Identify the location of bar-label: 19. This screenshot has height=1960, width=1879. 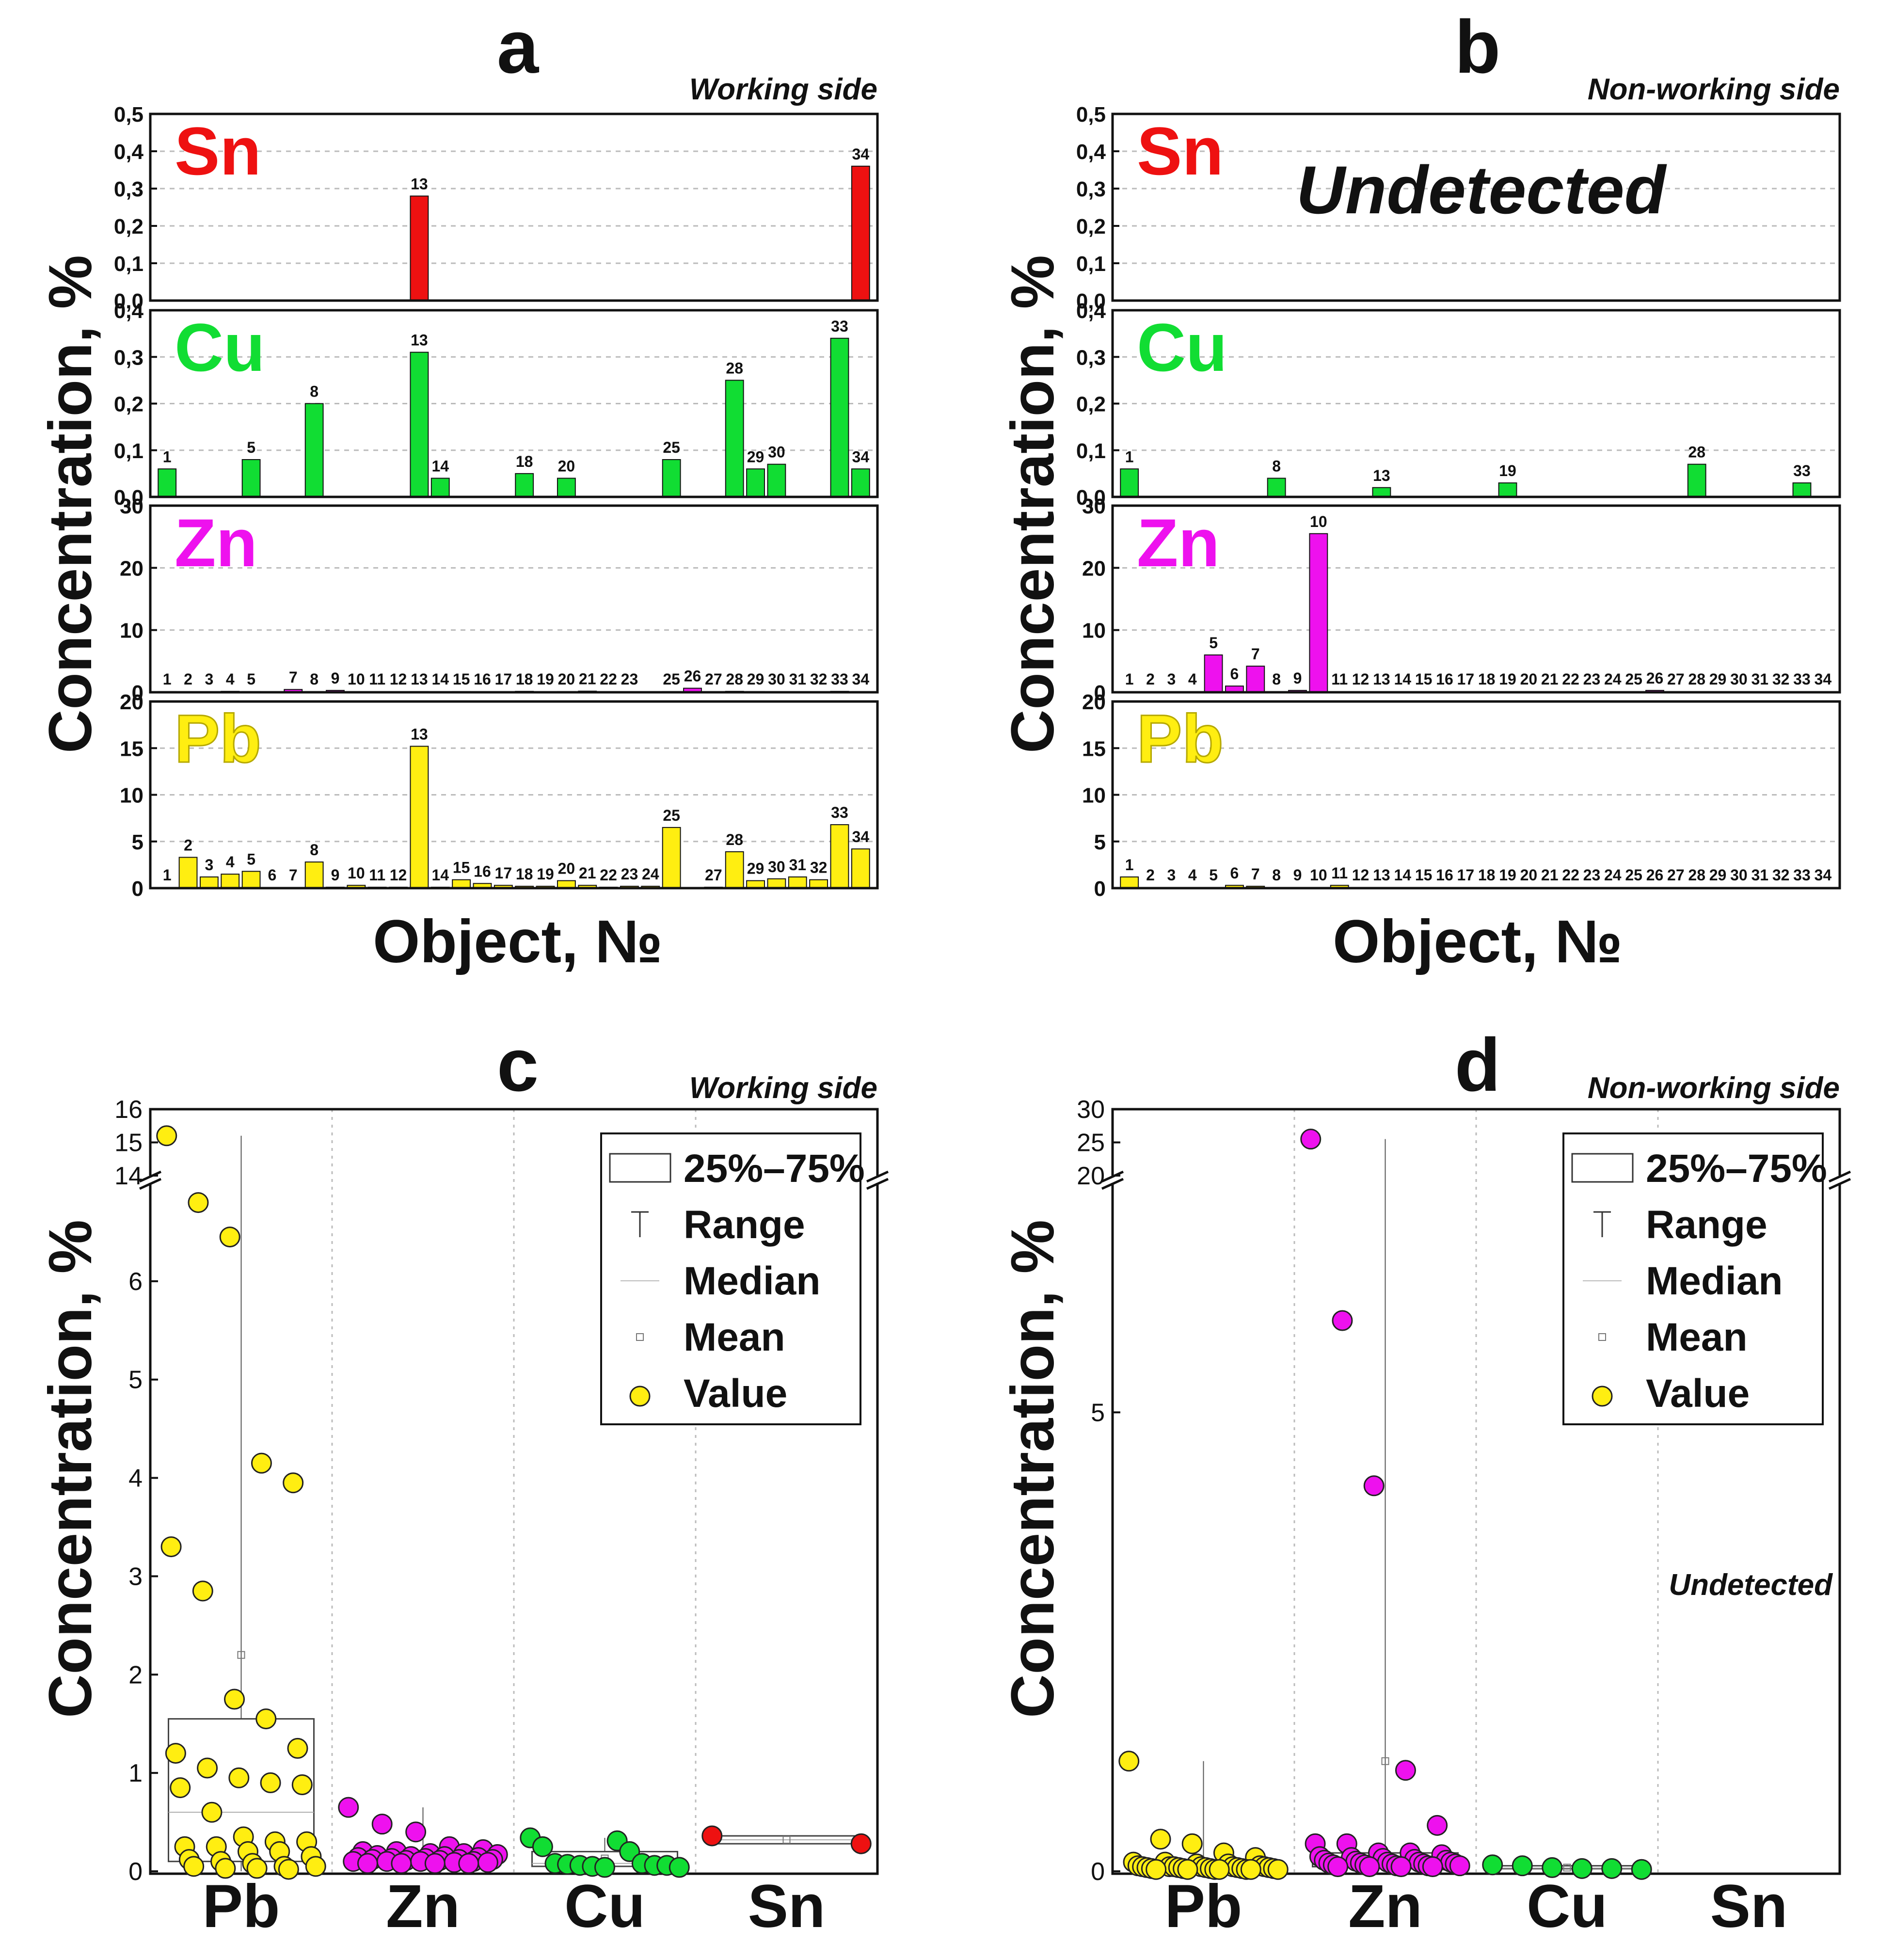
(1507, 679).